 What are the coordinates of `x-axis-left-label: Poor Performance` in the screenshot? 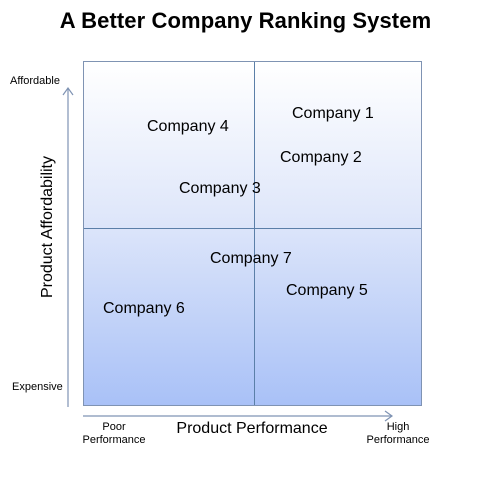 It's located at (114, 434).